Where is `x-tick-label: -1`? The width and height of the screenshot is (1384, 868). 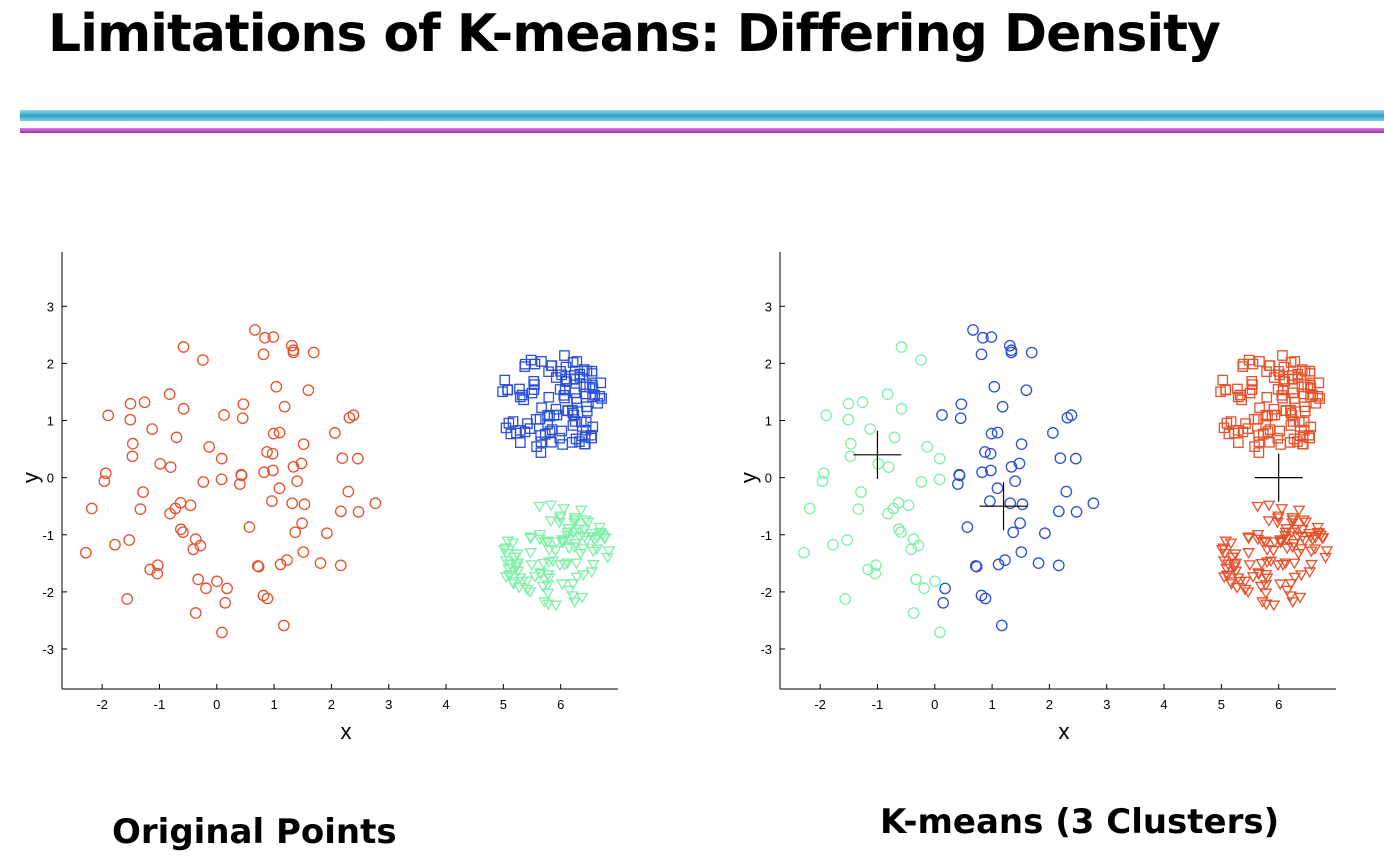
x-tick-label: -1 is located at coordinates (160, 704).